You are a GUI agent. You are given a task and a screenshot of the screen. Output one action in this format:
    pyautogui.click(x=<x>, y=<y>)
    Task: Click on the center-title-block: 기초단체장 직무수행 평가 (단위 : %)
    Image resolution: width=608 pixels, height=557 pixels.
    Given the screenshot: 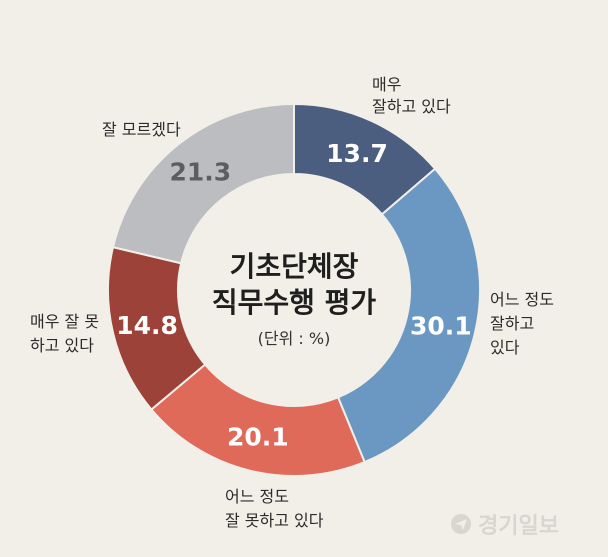 What is the action you would take?
    pyautogui.click(x=294, y=299)
    